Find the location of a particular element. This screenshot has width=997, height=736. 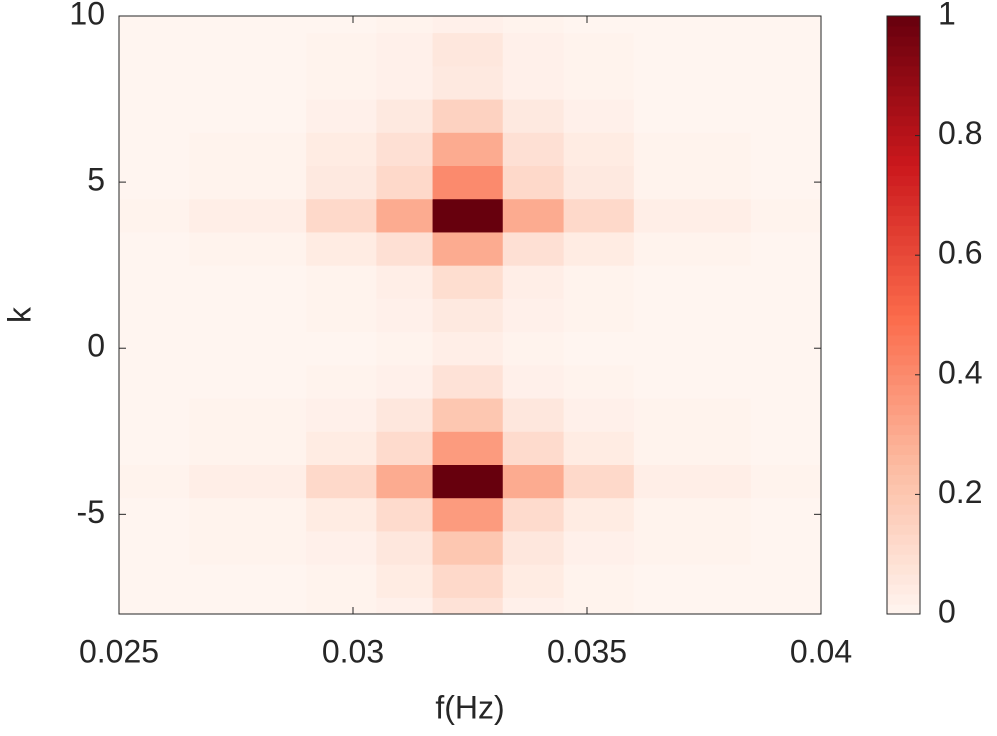

x-tick-label: 0.04 is located at coordinates (821, 651).